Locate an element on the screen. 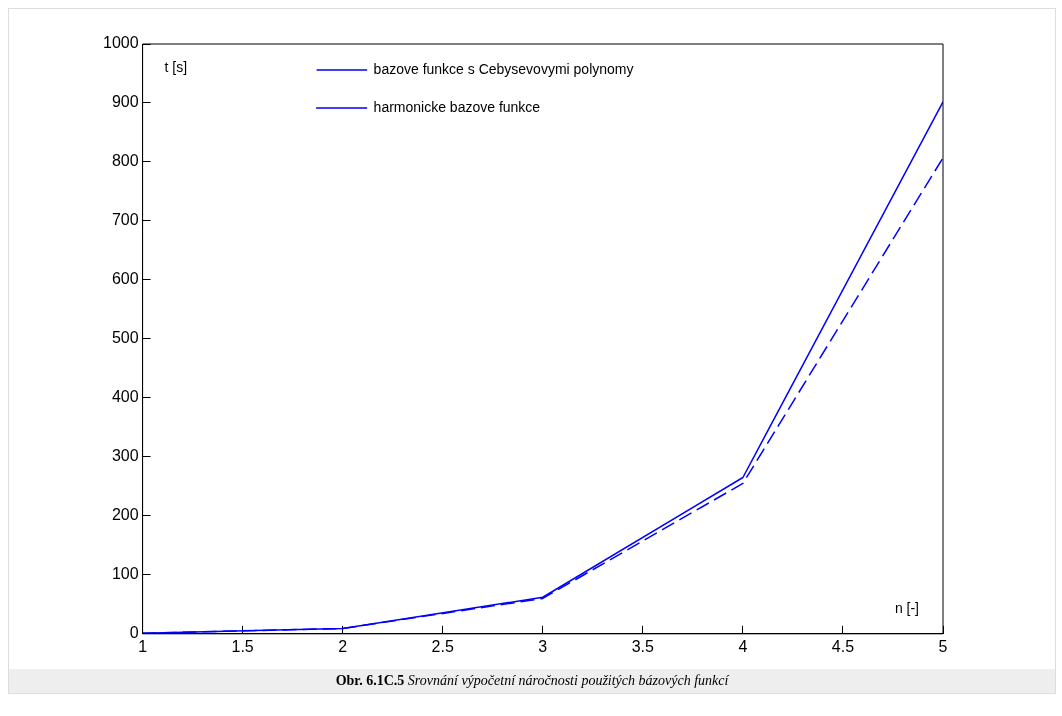 Image resolution: width=1062 pixels, height=716 pixels. y-axis-title: t [s] is located at coordinates (176, 66).